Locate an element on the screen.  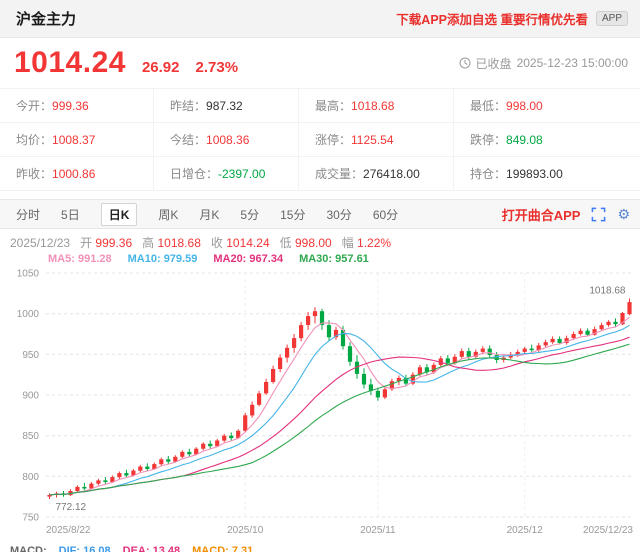
stat-value: 276418.00 is located at coordinates (391, 173).